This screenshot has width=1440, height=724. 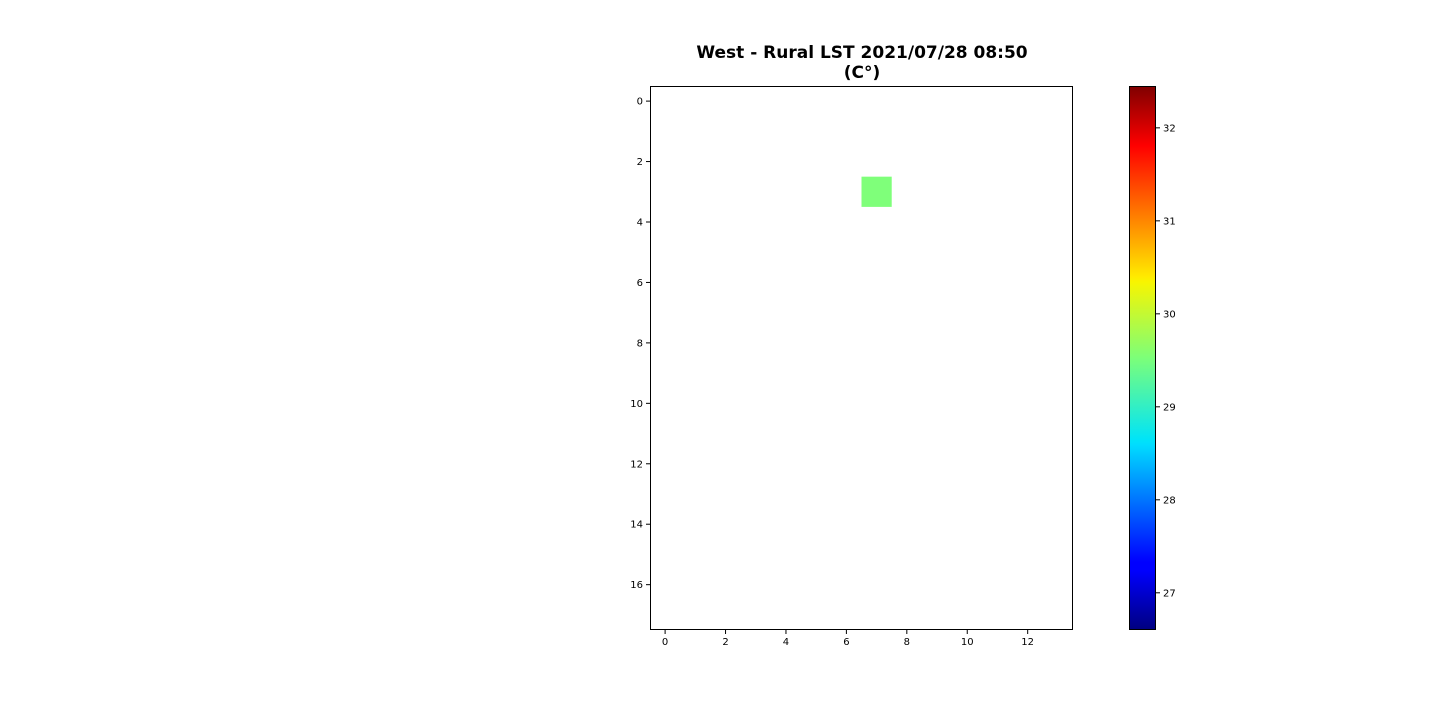 What do you see at coordinates (1169, 500) in the screenshot?
I see `colorbar-tick-label: 28` at bounding box center [1169, 500].